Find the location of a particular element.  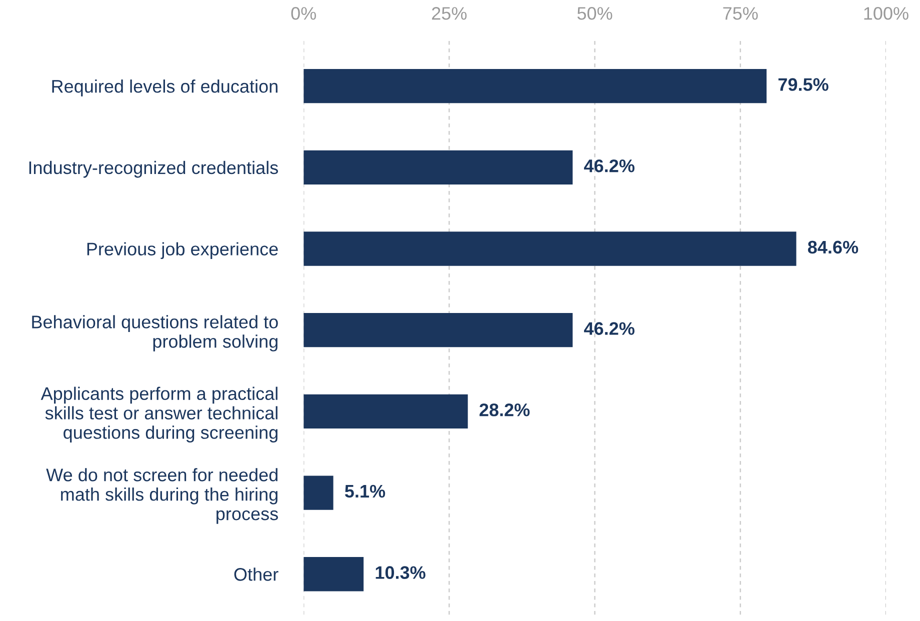

data-label: 10.3% is located at coordinates (401, 572).